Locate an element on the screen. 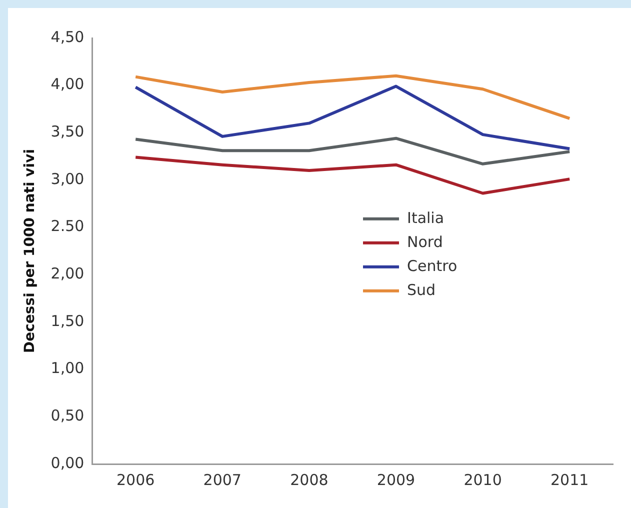 The width and height of the screenshot is (631, 508). x-tick-label: 2008 is located at coordinates (309, 479).